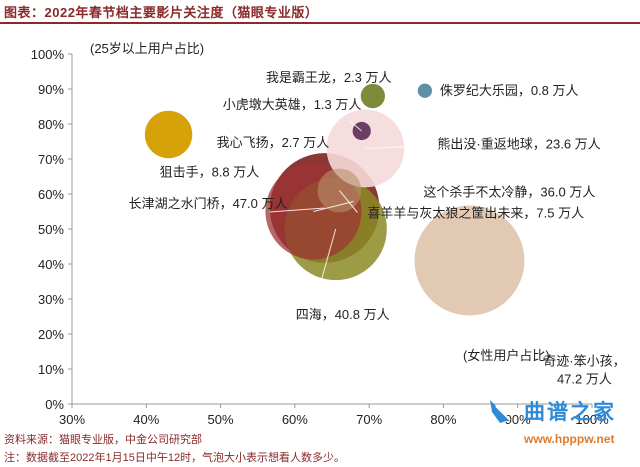  What do you see at coordinates (443, 419) in the screenshot?
I see `x-tick-label-5: 80%` at bounding box center [443, 419].